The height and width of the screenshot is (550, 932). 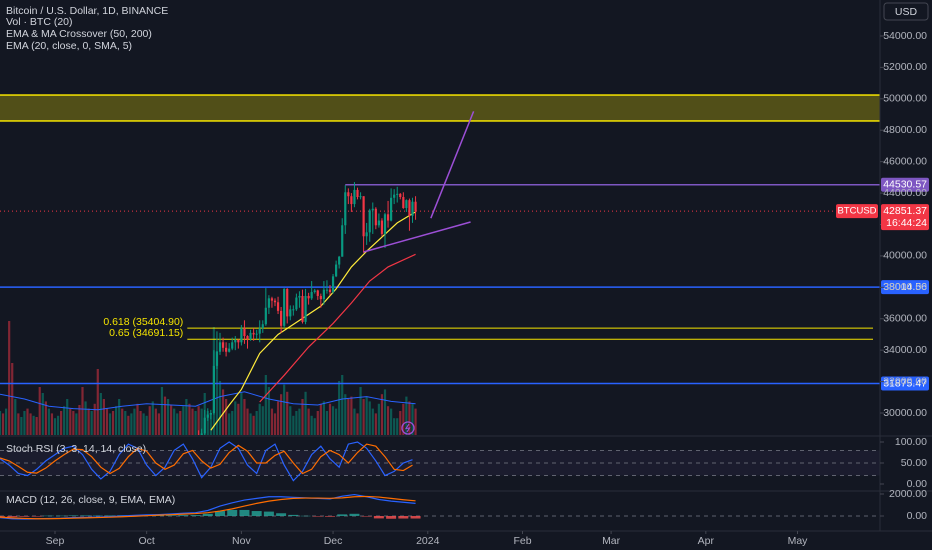 I want to click on y-tick-label: 46000.00, so click(x=905, y=161).